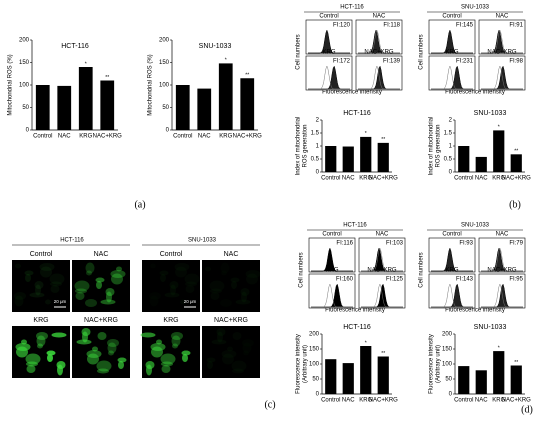  What do you see at coordinates (452, 291) in the screenshot?
I see `histogram-frame` at bounding box center [452, 291].